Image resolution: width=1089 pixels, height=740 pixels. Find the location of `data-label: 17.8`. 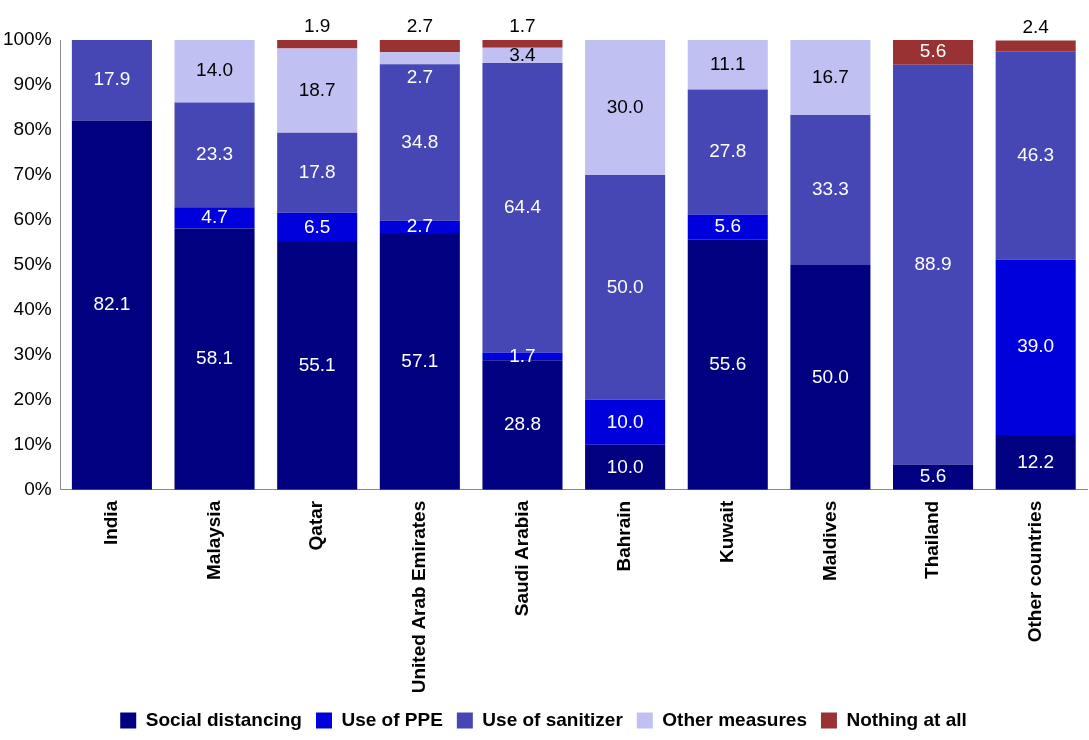

data-label: 17.8 is located at coordinates (317, 171).